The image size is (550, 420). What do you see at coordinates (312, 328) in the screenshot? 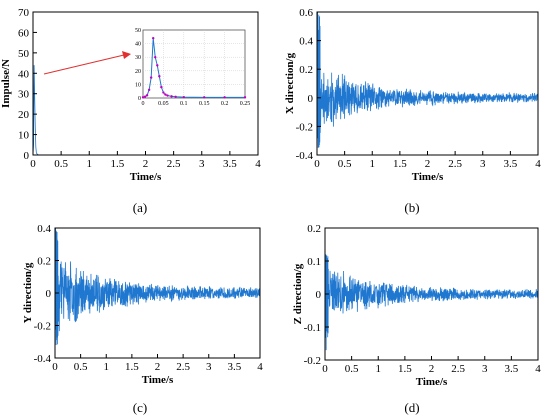
I see `y-tick-label: -0.1` at bounding box center [312, 328].